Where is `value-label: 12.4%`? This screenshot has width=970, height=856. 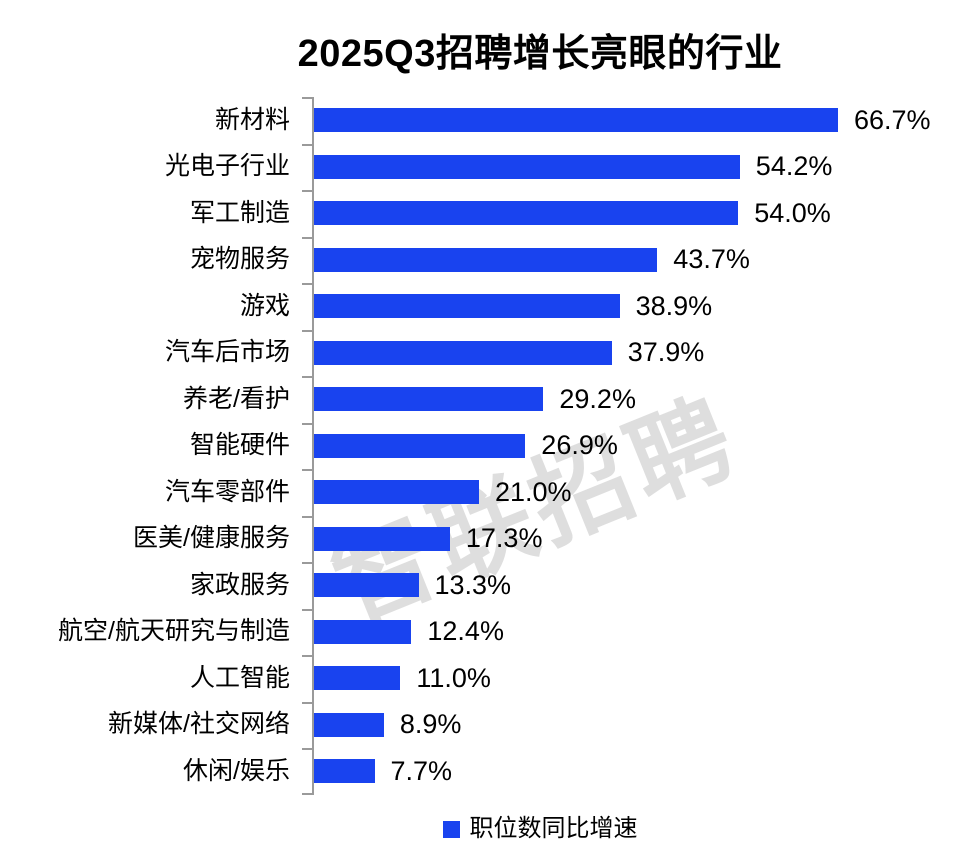
value-label: 12.4% is located at coordinates (465, 631).